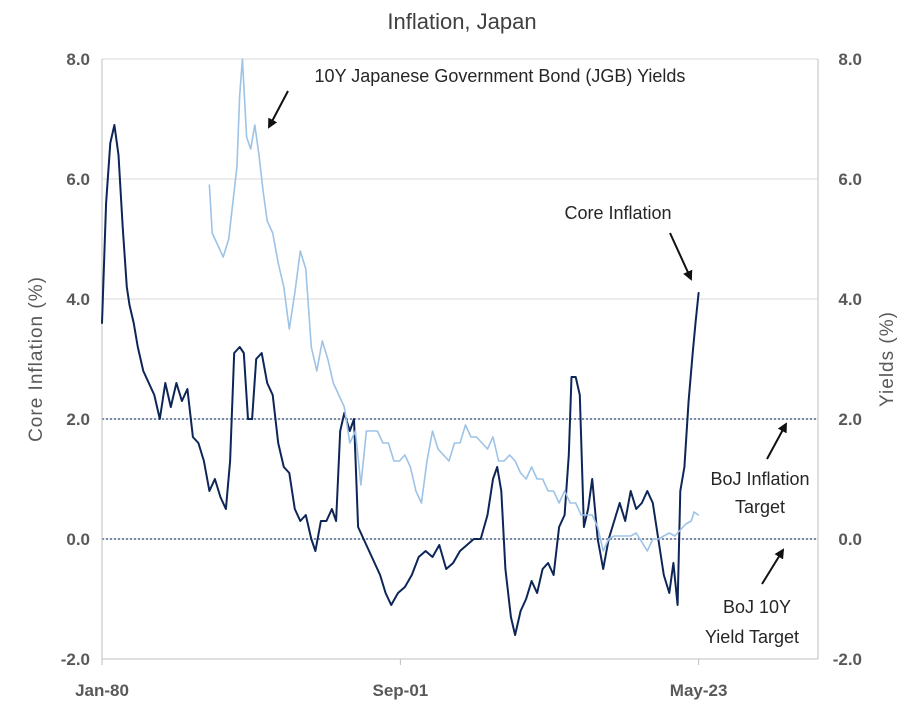 This screenshot has height=707, width=907. I want to click on x-tick-label: May-23, so click(699, 690).